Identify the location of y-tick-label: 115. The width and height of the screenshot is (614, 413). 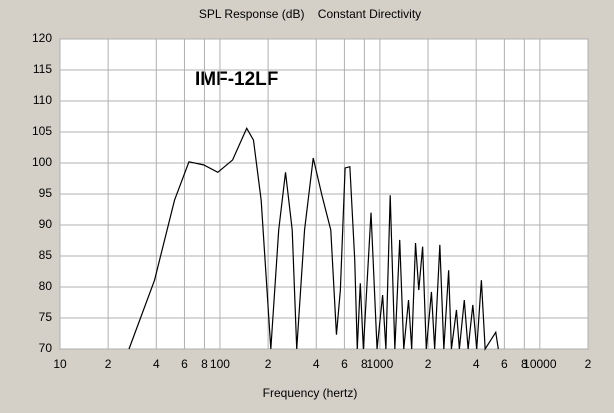
(42, 69).